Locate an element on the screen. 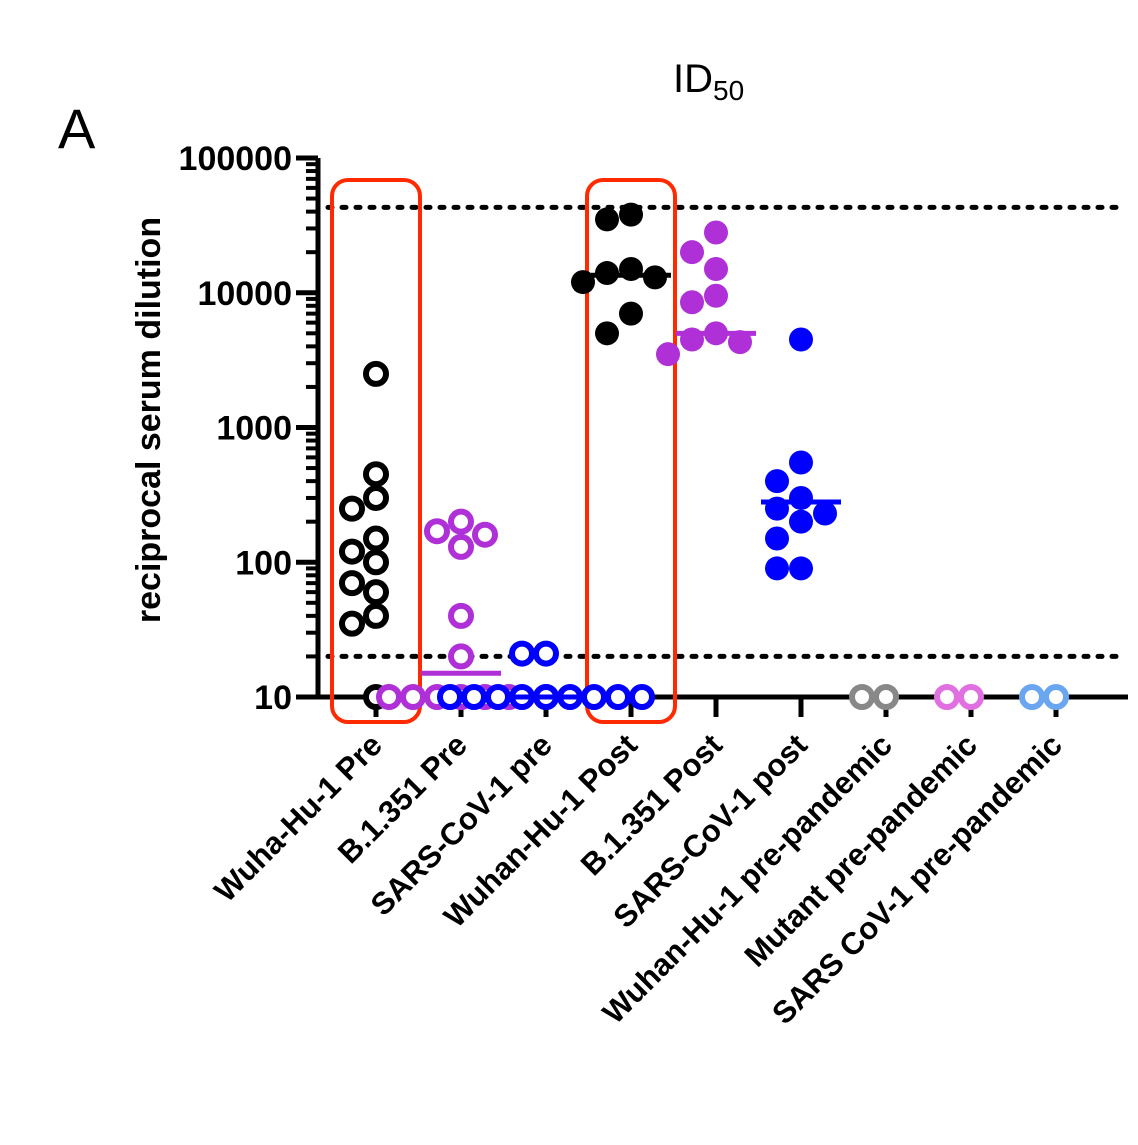  chart-title: ID50 is located at coordinates (708, 81).